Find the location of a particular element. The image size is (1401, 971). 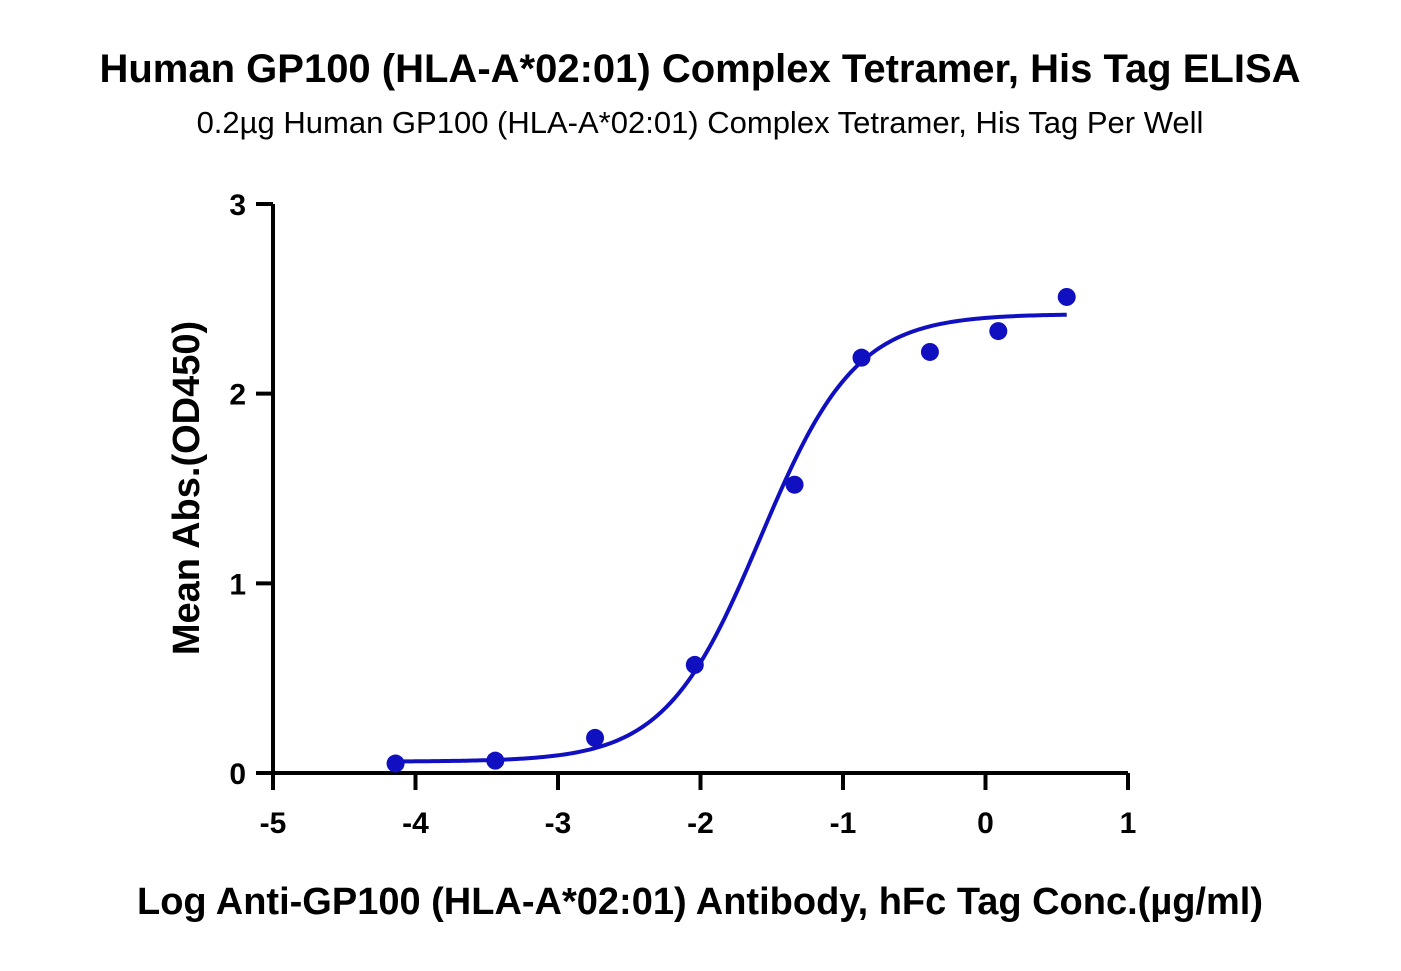

y-axis-label: Mean Abs.(OD450) is located at coordinates (187, 488).